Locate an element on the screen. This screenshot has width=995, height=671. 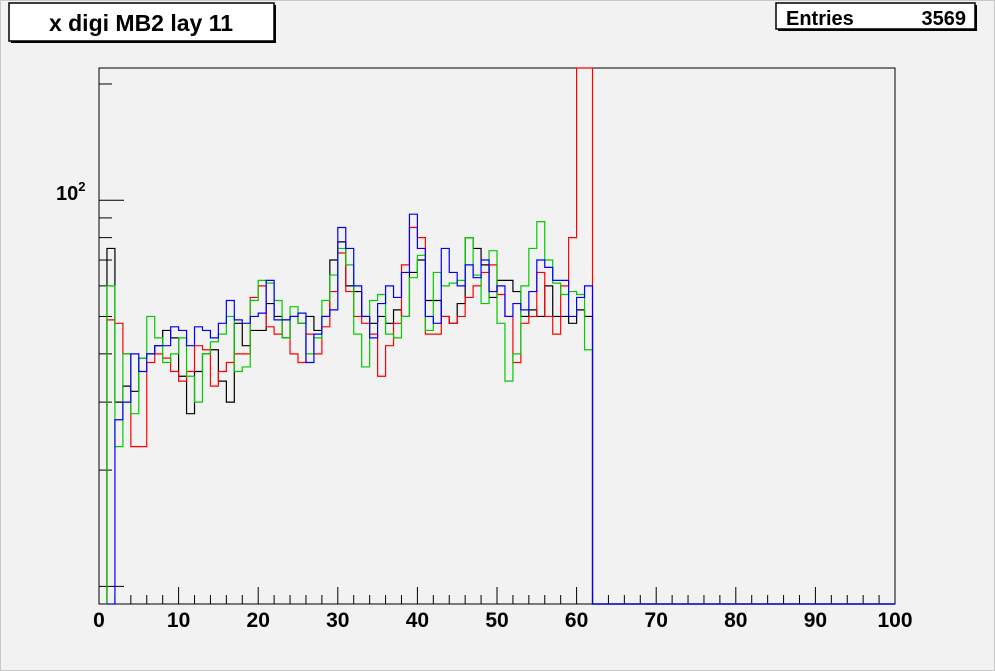
x-tick-label: 50 is located at coordinates (496, 620).